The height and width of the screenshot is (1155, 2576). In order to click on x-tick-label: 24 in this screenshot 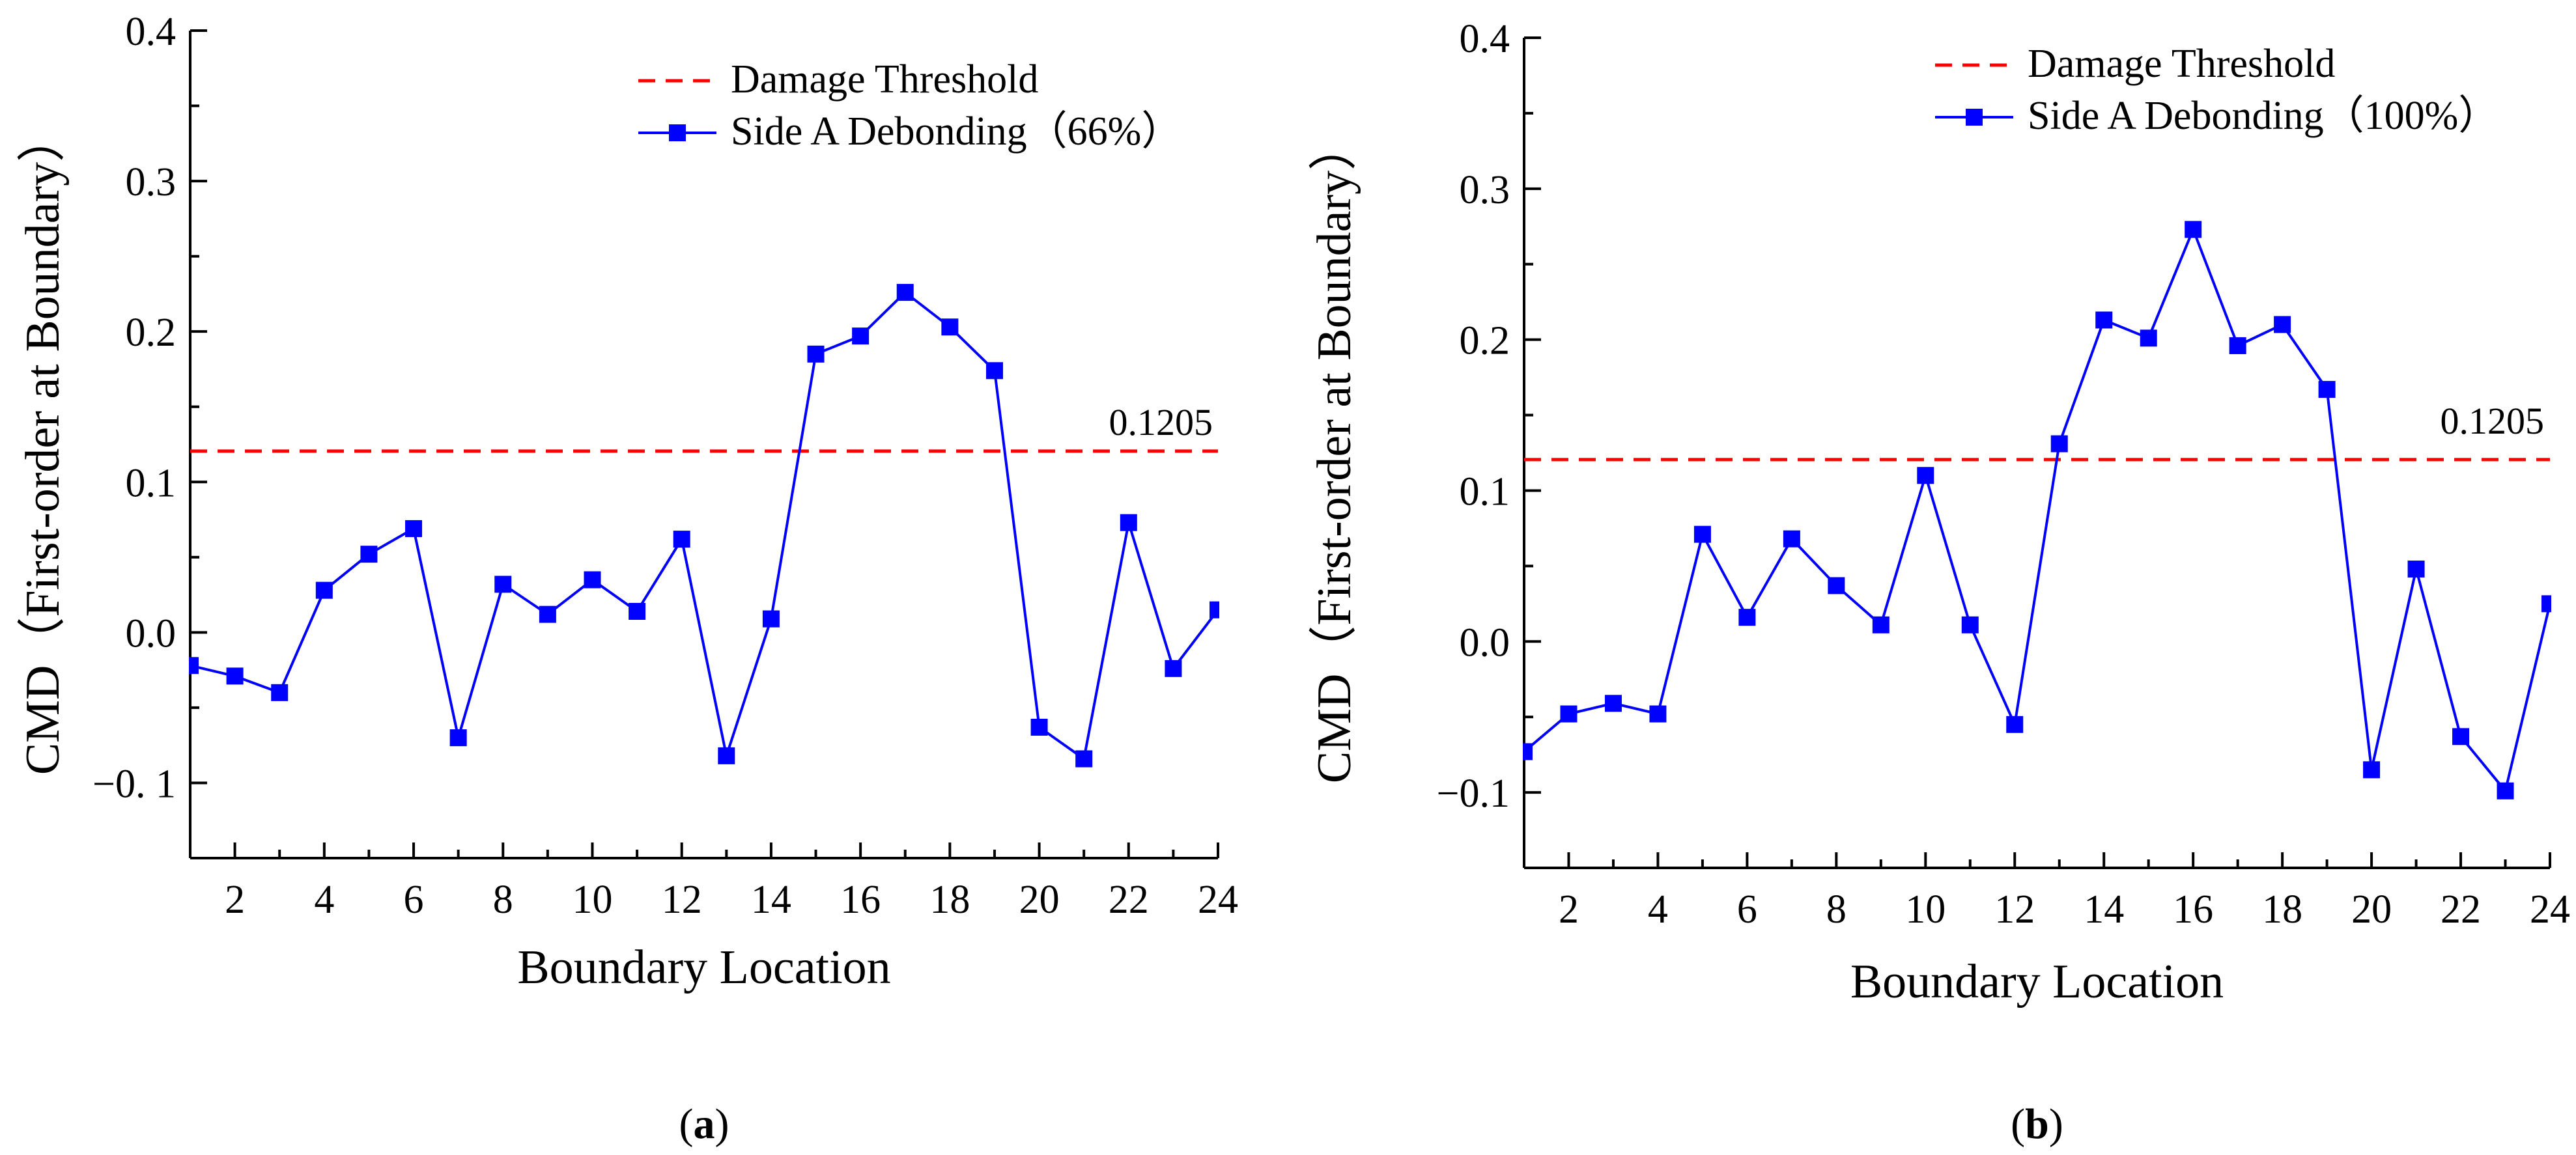, I will do `click(1218, 900)`.